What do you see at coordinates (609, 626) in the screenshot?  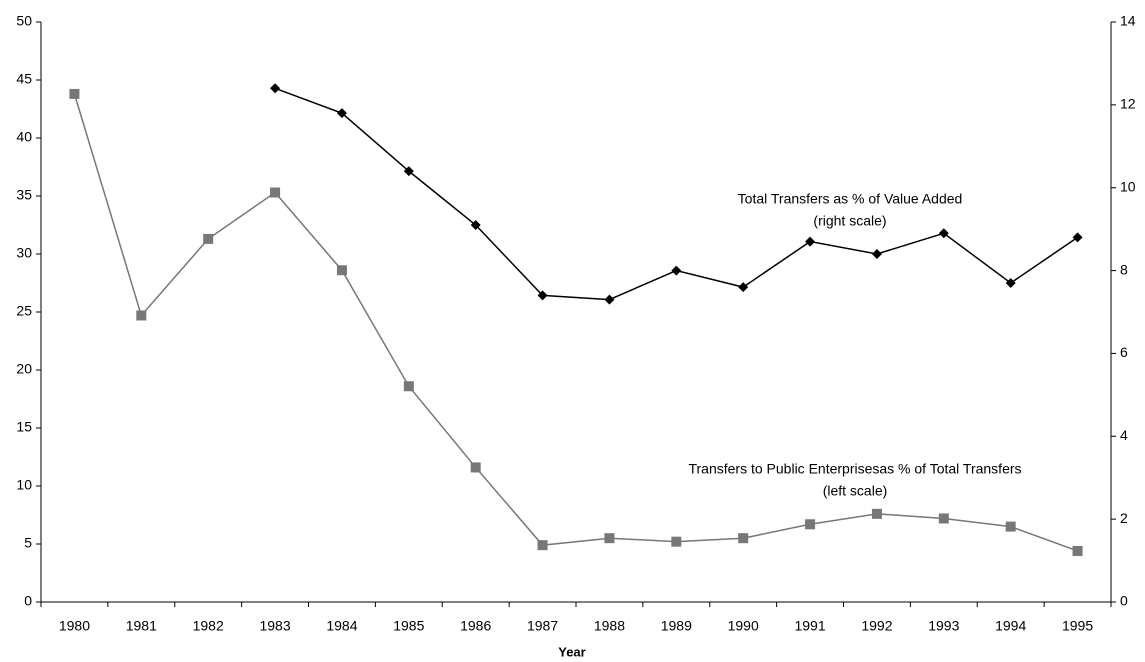 I see `x-tick-label: 1988` at bounding box center [609, 626].